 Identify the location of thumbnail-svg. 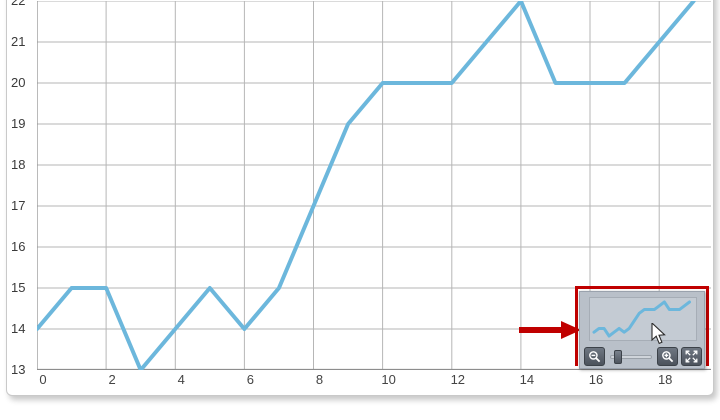
(641, 319).